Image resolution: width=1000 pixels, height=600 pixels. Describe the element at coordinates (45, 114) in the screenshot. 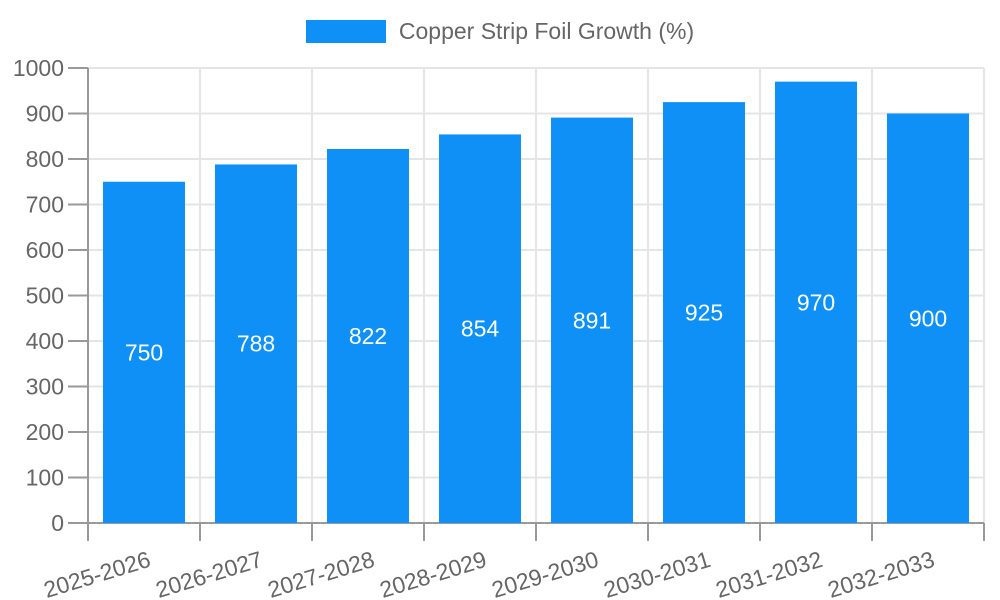

I see `y-axis-tick-label: 900` at that location.